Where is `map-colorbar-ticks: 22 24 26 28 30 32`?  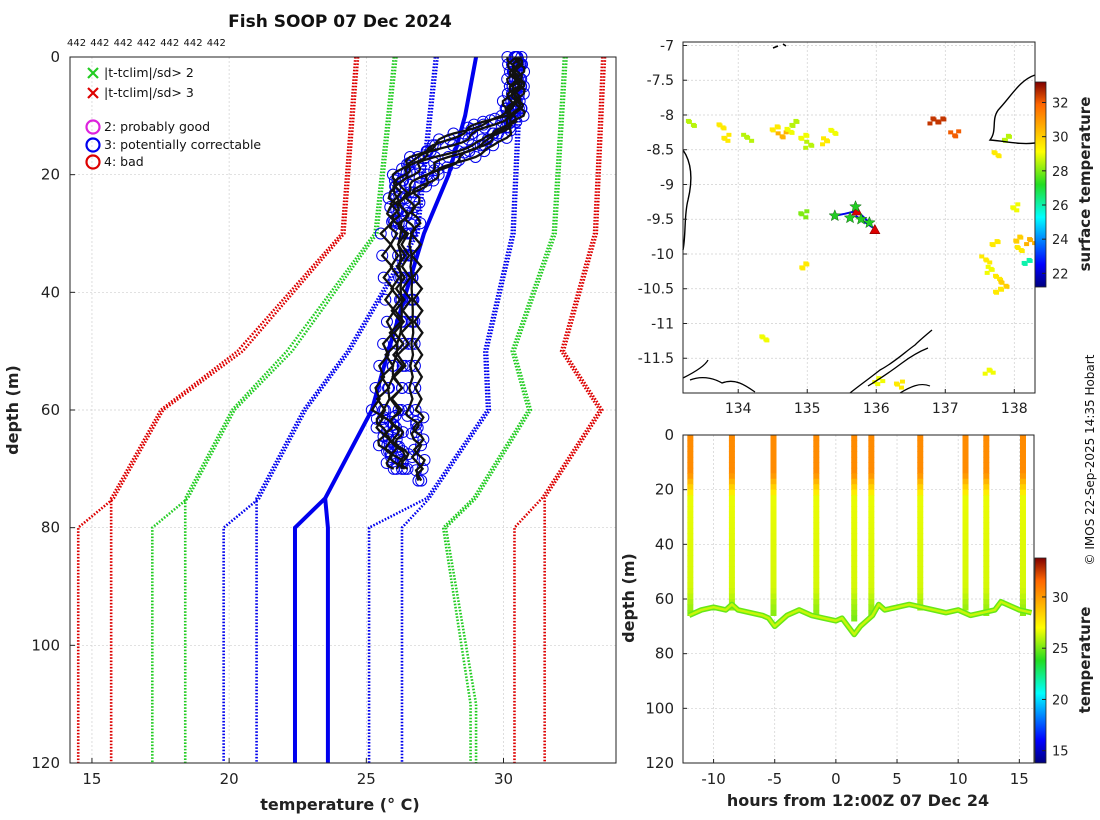 map-colorbar-ticks: 22 24 26 28 30 32 is located at coordinates (1055, 189).